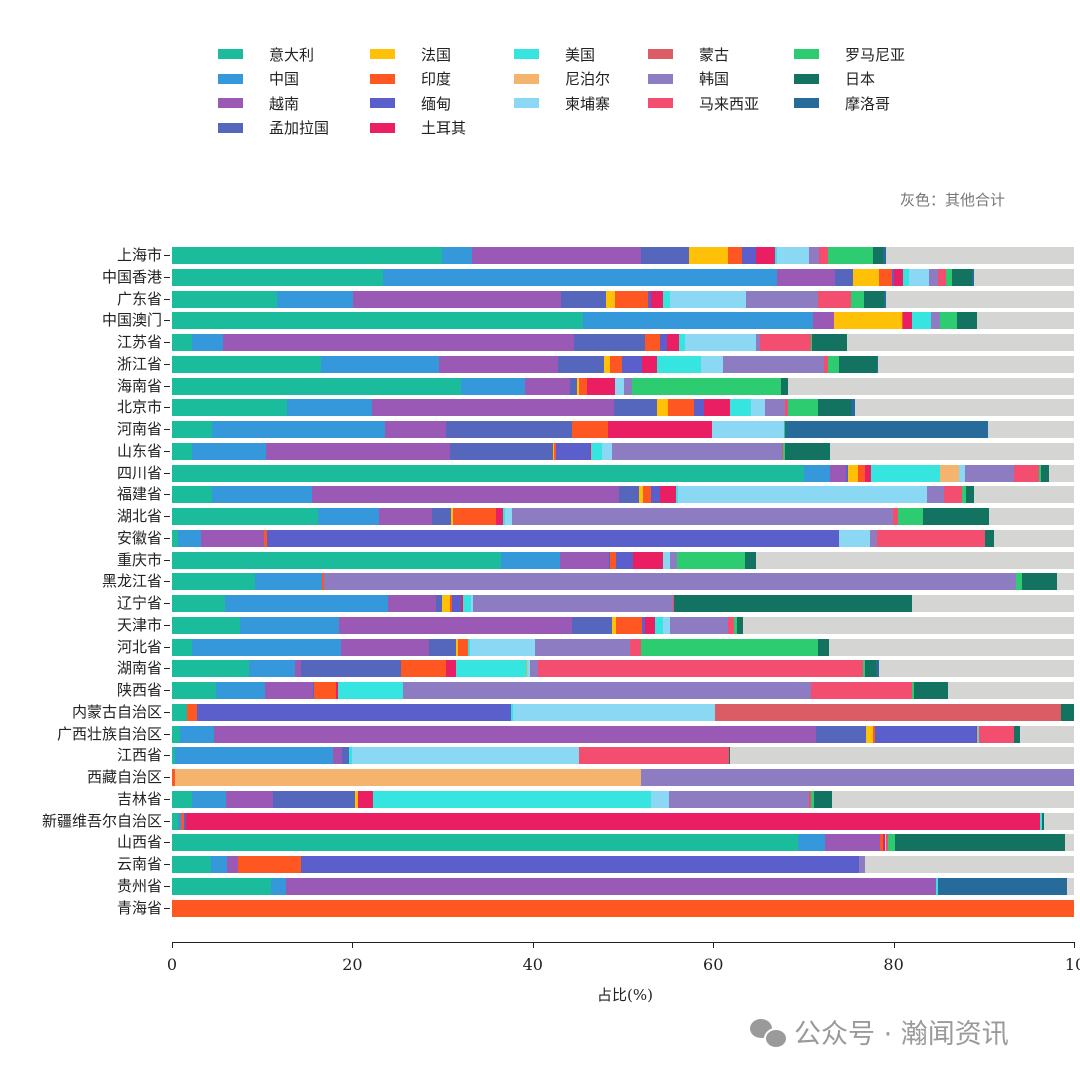 The width and height of the screenshot is (1080, 1073). I want to click on y-tick-label: 天津市, so click(139, 624).